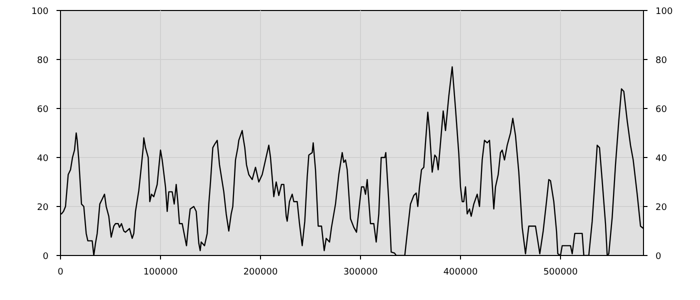  I want to click on y2-tick-label: 60, so click(662, 110).